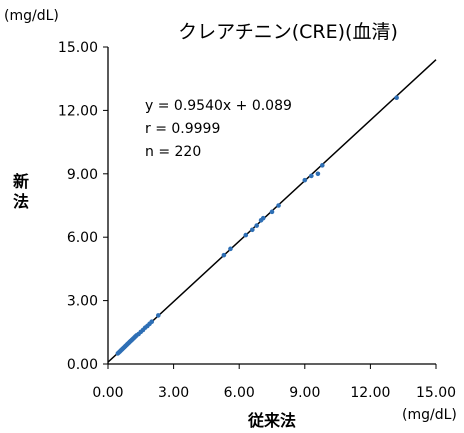  I want to click on chart-title: クレアチニン(CRE)(血清), so click(288, 32).